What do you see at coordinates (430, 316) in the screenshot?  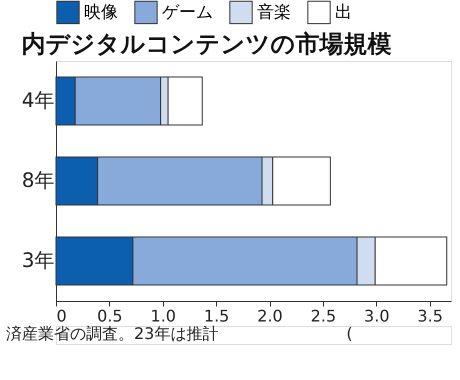 I see `x-tick-label: 3.5` at bounding box center [430, 316].